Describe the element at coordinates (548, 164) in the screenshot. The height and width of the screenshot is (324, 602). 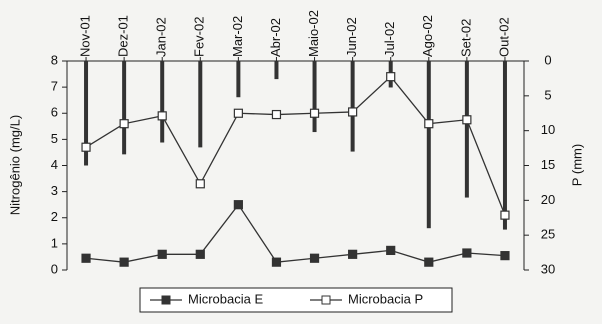
I see `y2-tick-label: 15` at that location.